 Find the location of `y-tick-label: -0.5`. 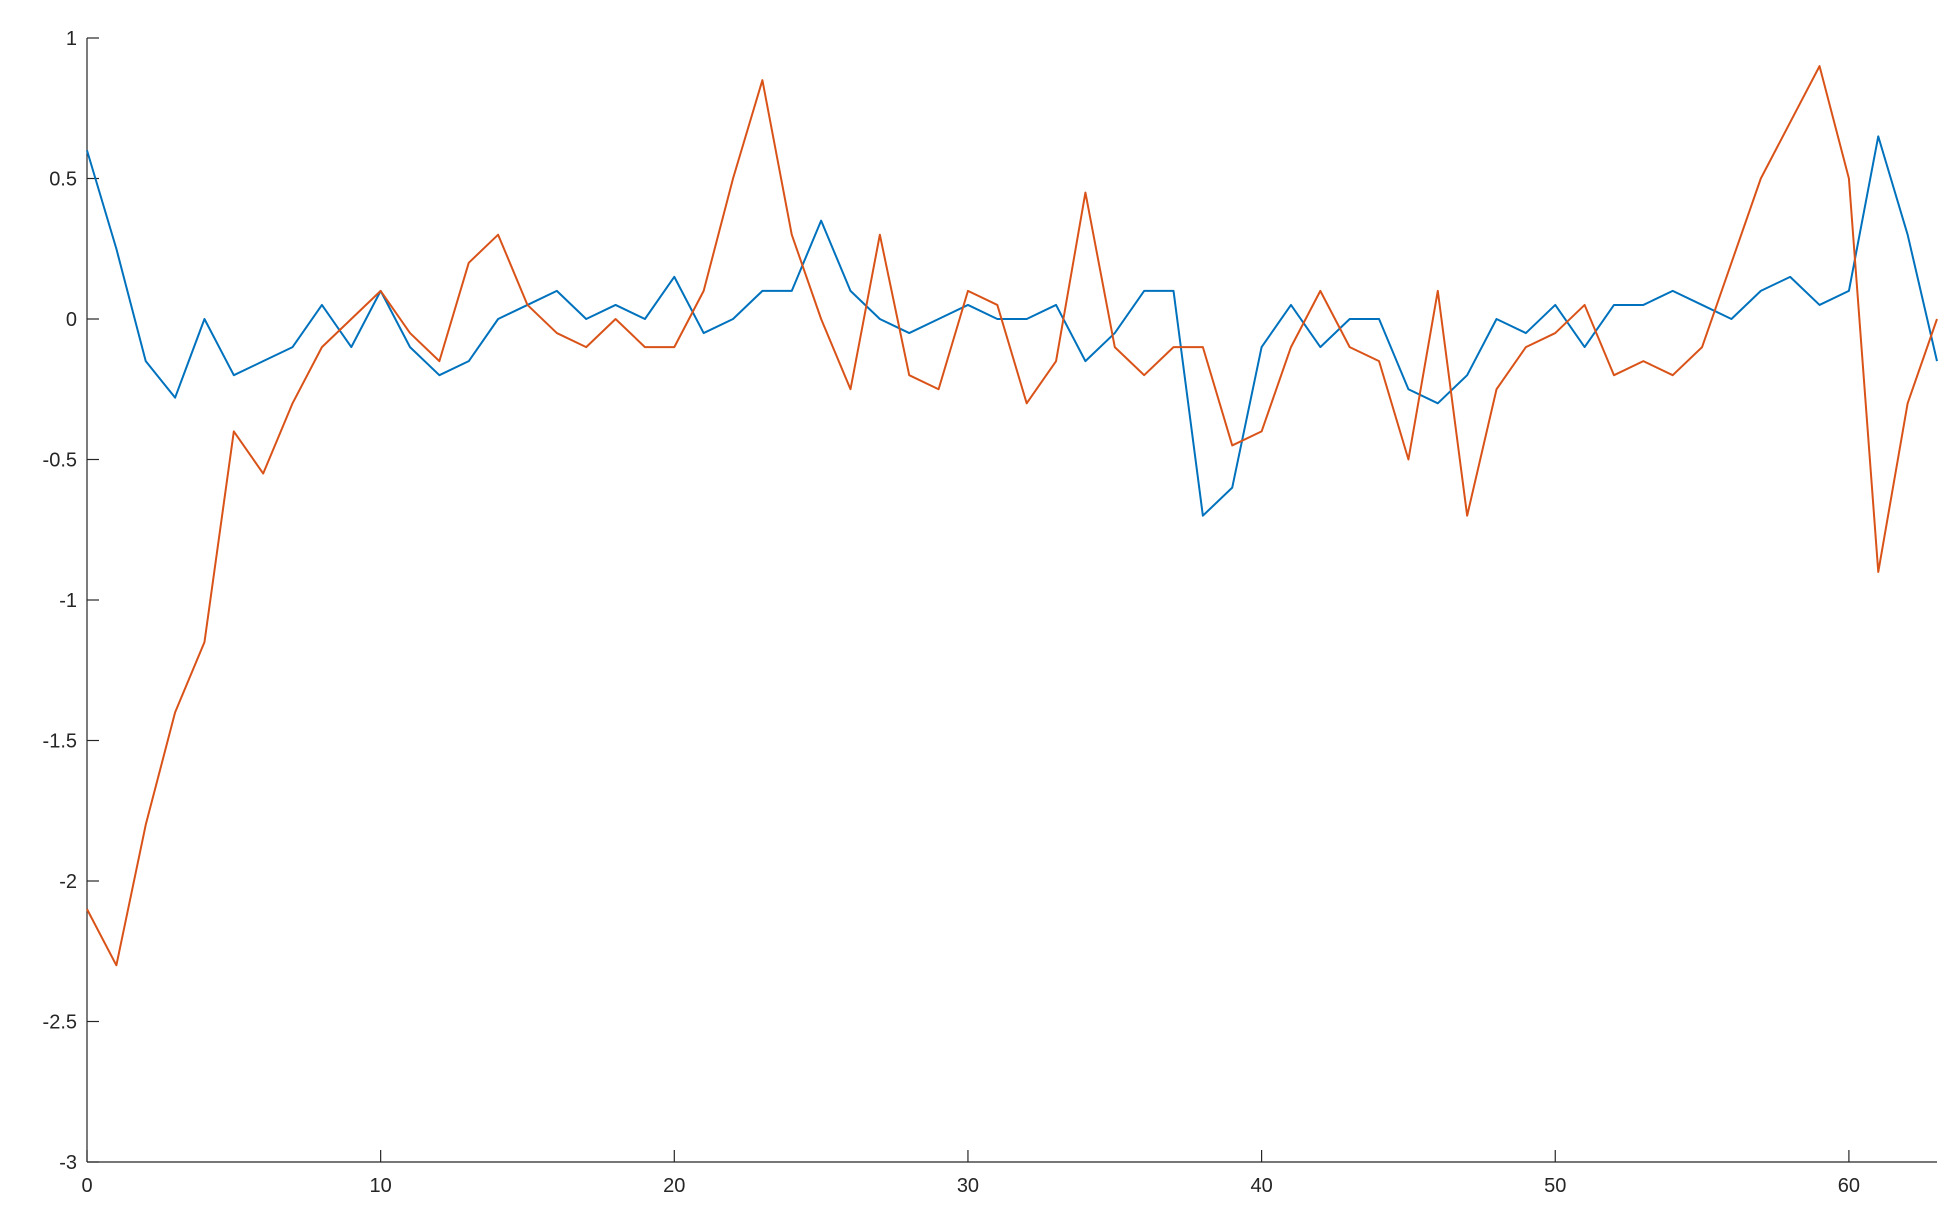

y-tick-label: -0.5 is located at coordinates (60, 461).